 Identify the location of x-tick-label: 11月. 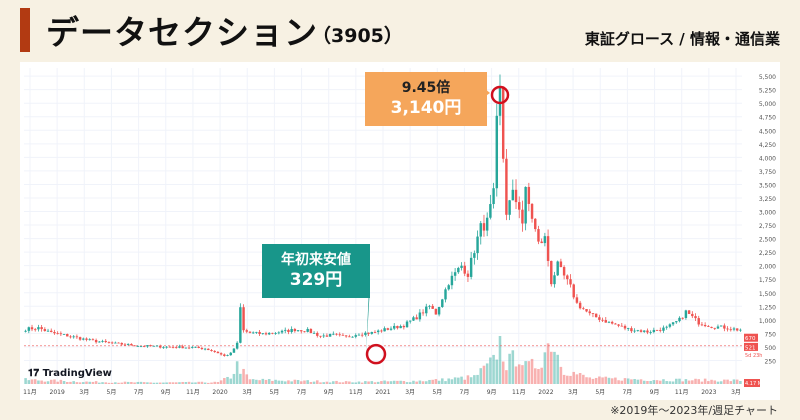
(519, 392).